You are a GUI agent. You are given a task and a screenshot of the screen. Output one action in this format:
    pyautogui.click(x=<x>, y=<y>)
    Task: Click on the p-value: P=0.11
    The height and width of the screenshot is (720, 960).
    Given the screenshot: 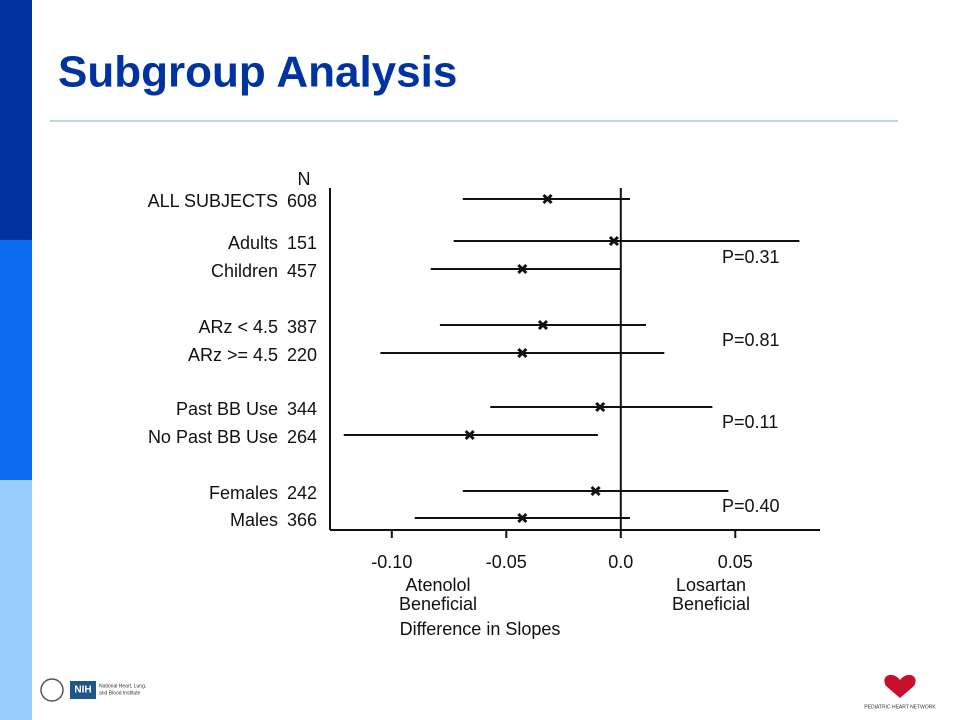 What is the action you would take?
    pyautogui.click(x=750, y=422)
    